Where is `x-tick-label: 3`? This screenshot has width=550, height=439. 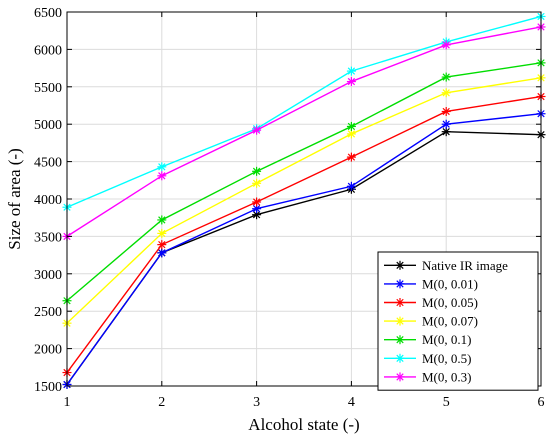
x-tick-label: 3 is located at coordinates (256, 402).